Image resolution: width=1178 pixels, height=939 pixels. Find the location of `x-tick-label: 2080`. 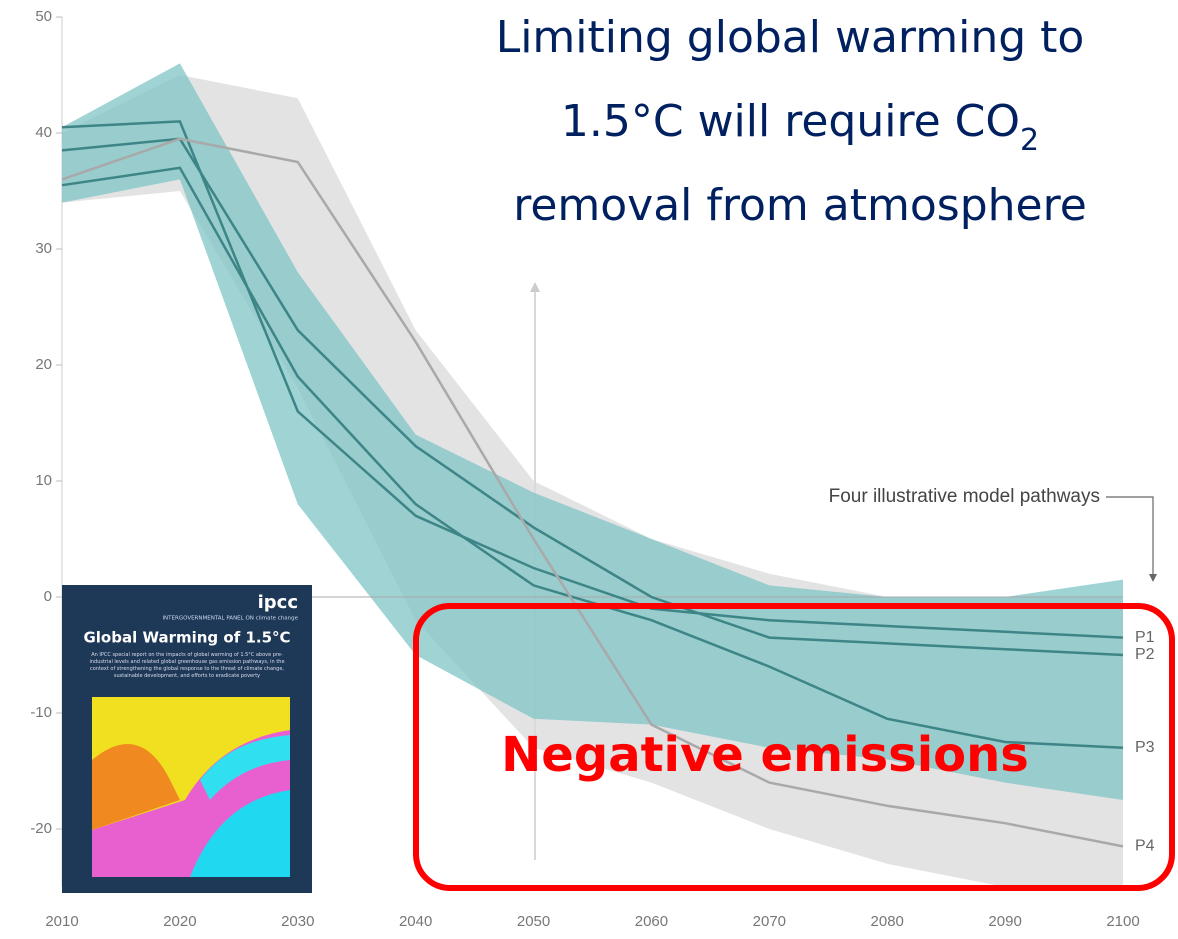

x-tick-label: 2080 is located at coordinates (887, 921).